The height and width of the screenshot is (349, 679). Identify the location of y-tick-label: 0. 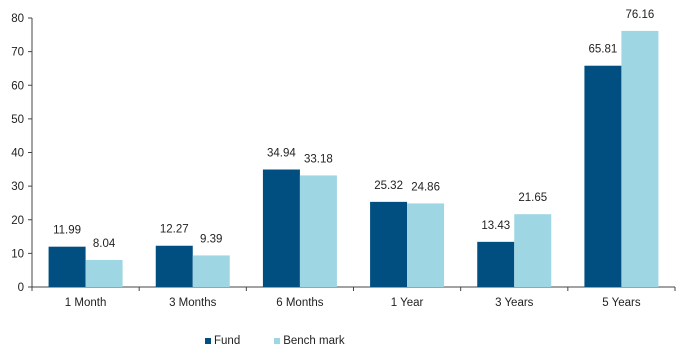
(21, 288).